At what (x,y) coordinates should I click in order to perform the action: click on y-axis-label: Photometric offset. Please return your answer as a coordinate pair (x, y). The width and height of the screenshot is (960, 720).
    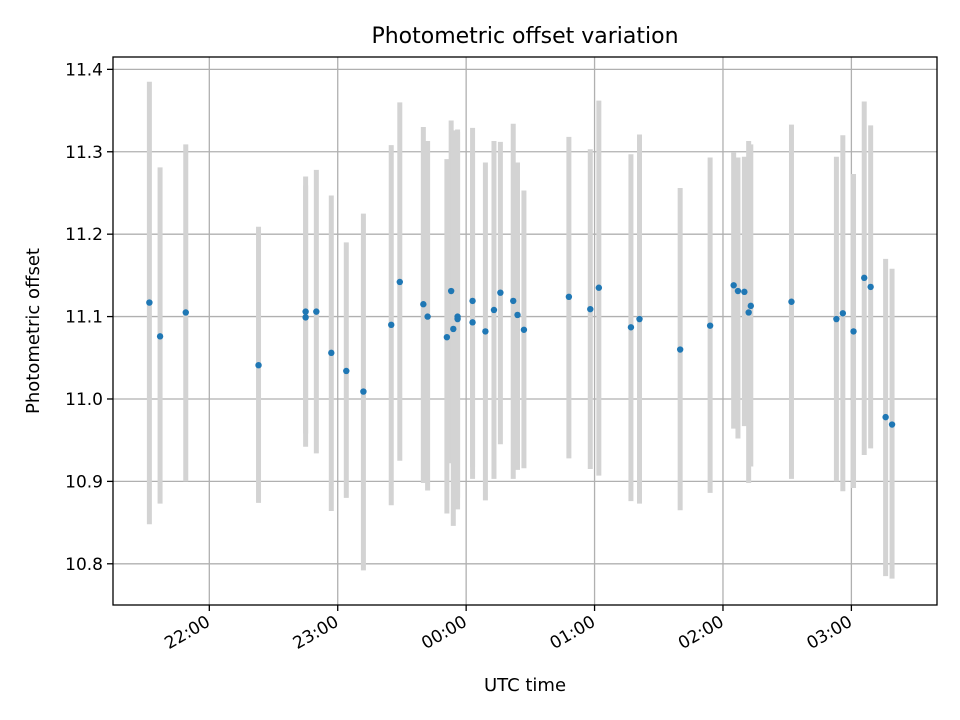
    Looking at the image, I should click on (33, 331).